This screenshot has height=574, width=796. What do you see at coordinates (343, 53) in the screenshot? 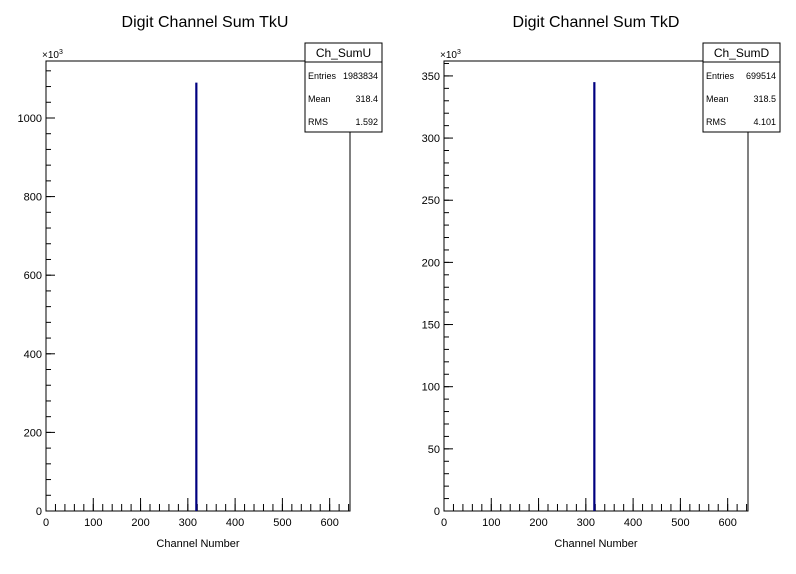
I see `stats-name: Ch_SumU` at bounding box center [343, 53].